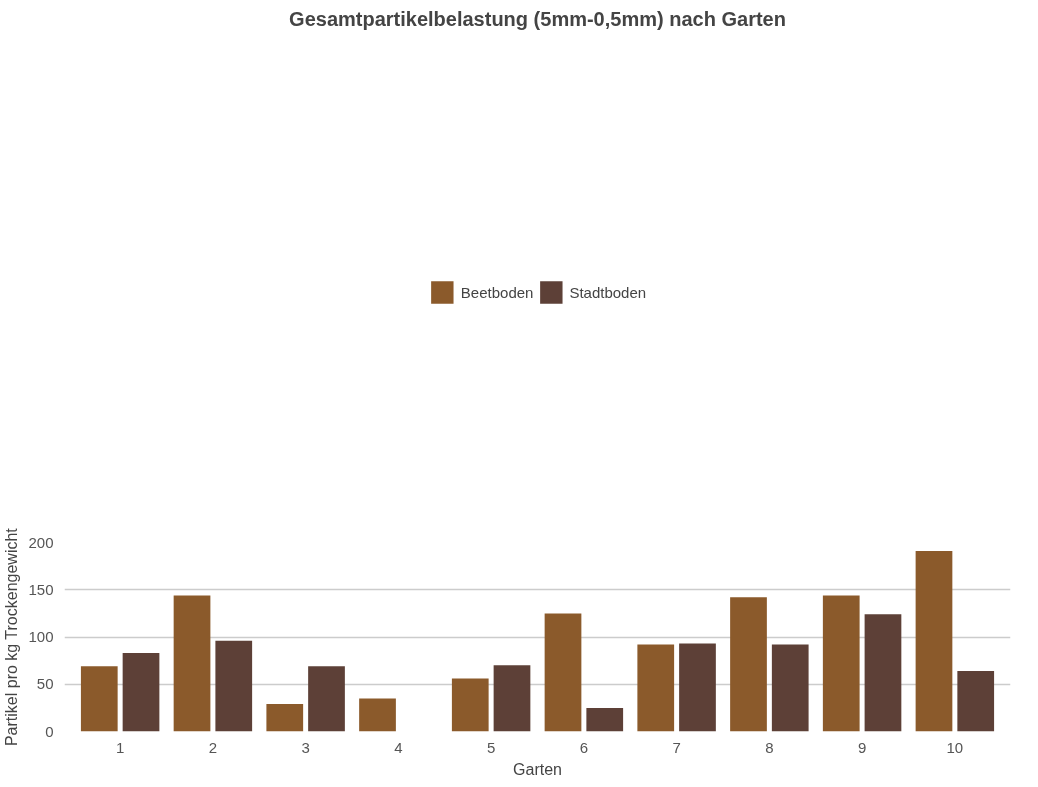  What do you see at coordinates (608, 292) in the screenshot?
I see `legend-label: Stadtboden` at bounding box center [608, 292].